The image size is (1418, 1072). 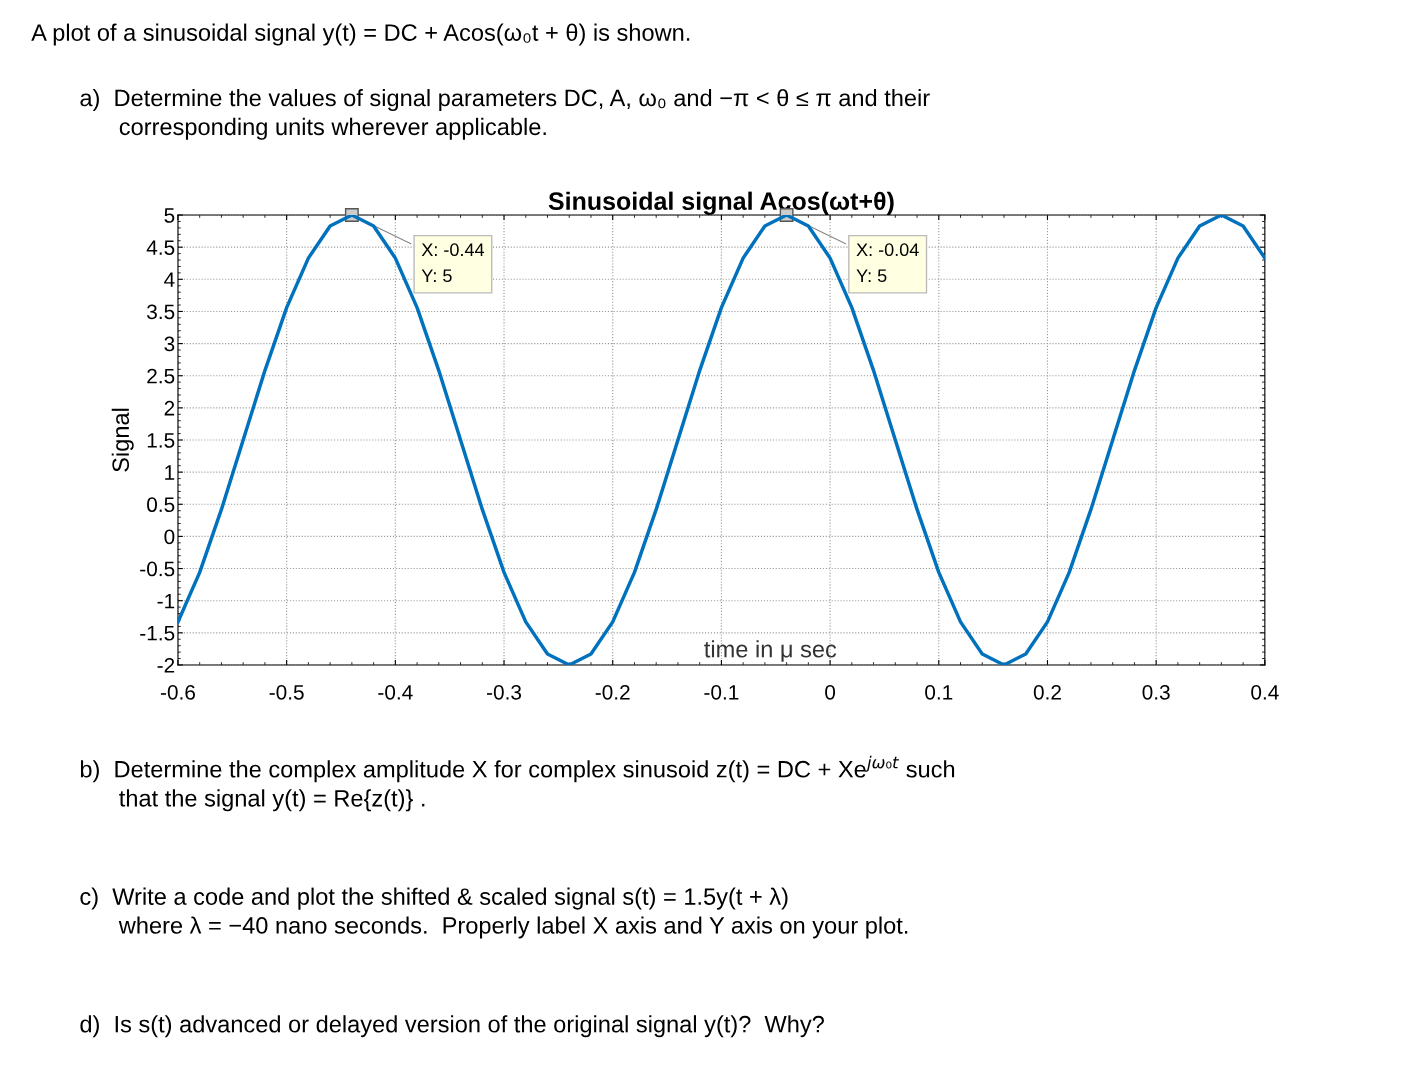 What do you see at coordinates (721, 692) in the screenshot?
I see `x-tick-label: -0.1` at bounding box center [721, 692].